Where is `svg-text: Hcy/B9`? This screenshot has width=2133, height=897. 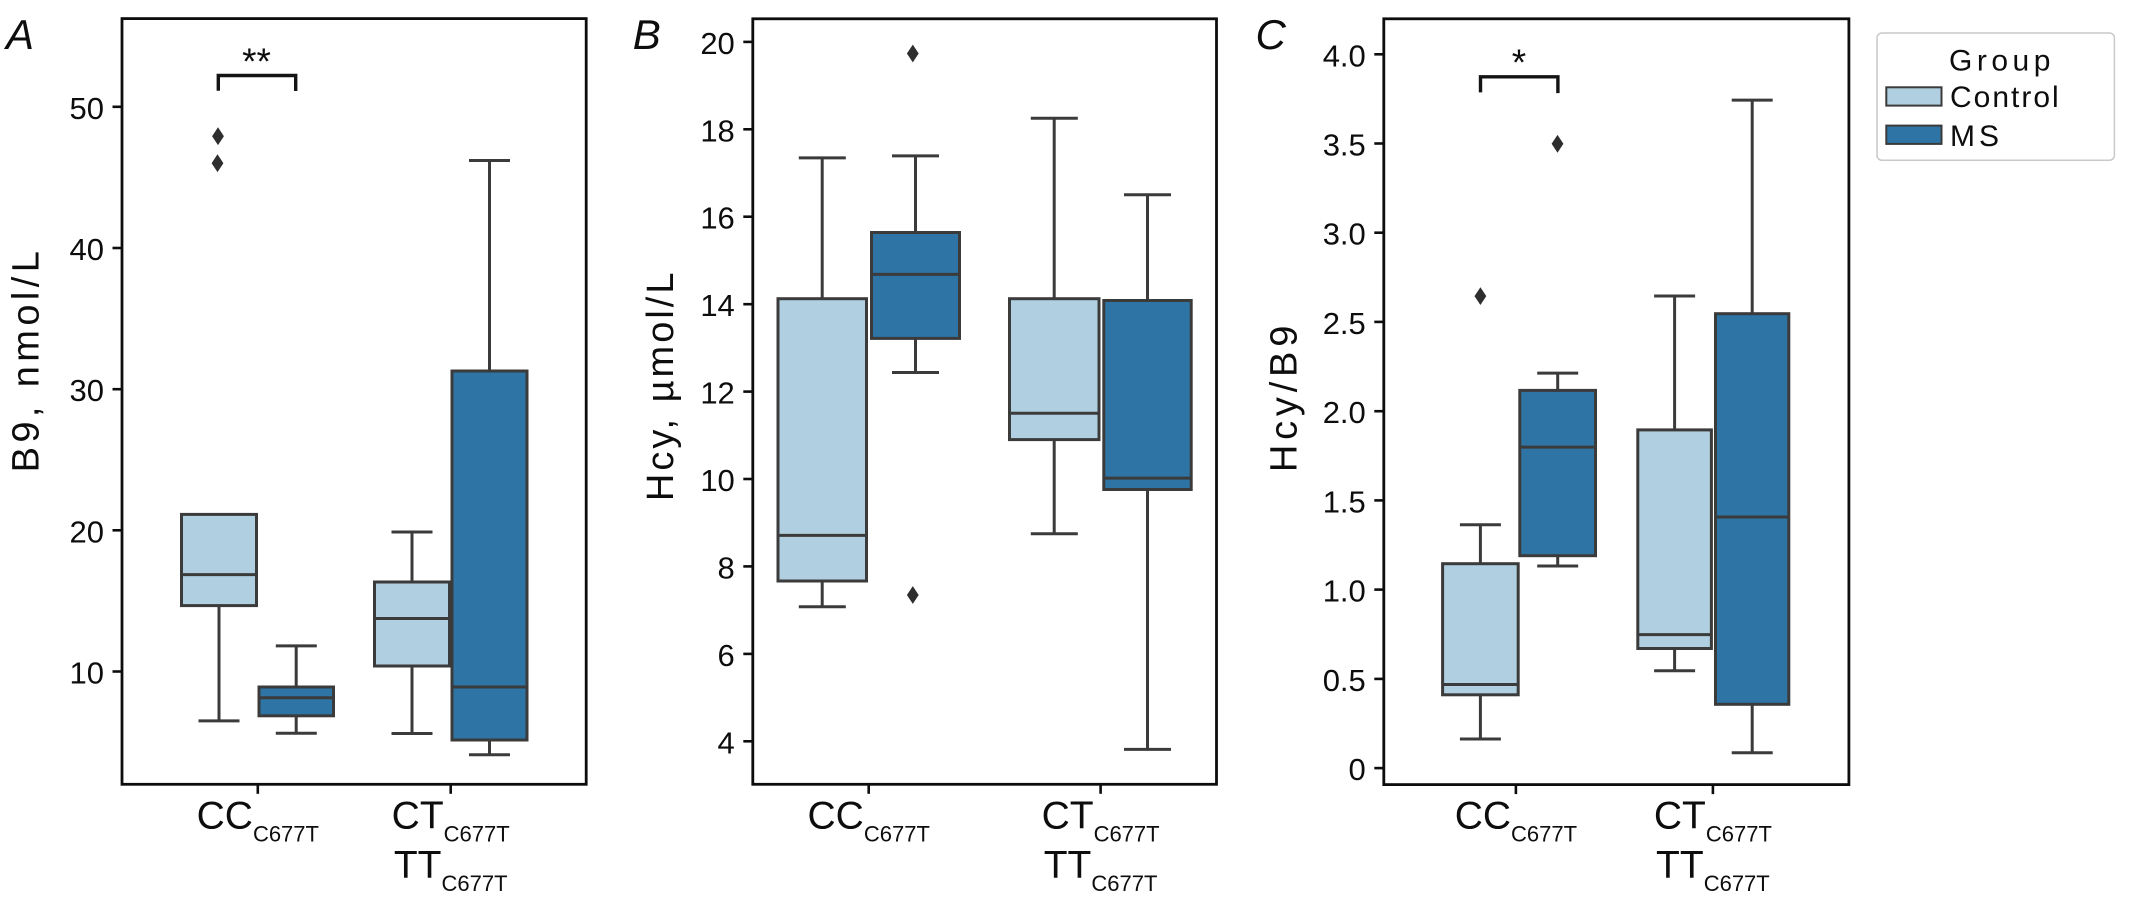 svg-text: Hcy/B9 is located at coordinates (1285, 396).